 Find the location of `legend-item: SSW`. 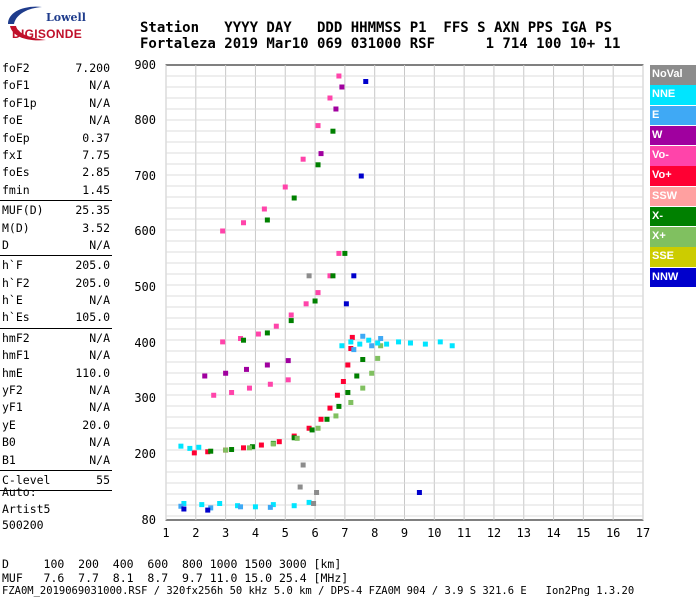

legend-item: SSW is located at coordinates (673, 196).